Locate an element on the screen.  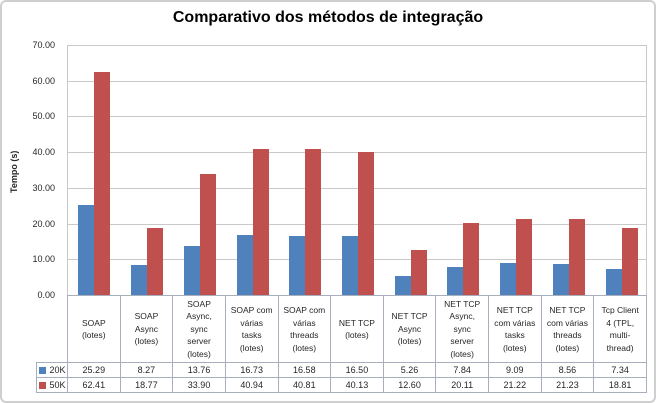
table-value-cell: 5.26 is located at coordinates (409, 370).